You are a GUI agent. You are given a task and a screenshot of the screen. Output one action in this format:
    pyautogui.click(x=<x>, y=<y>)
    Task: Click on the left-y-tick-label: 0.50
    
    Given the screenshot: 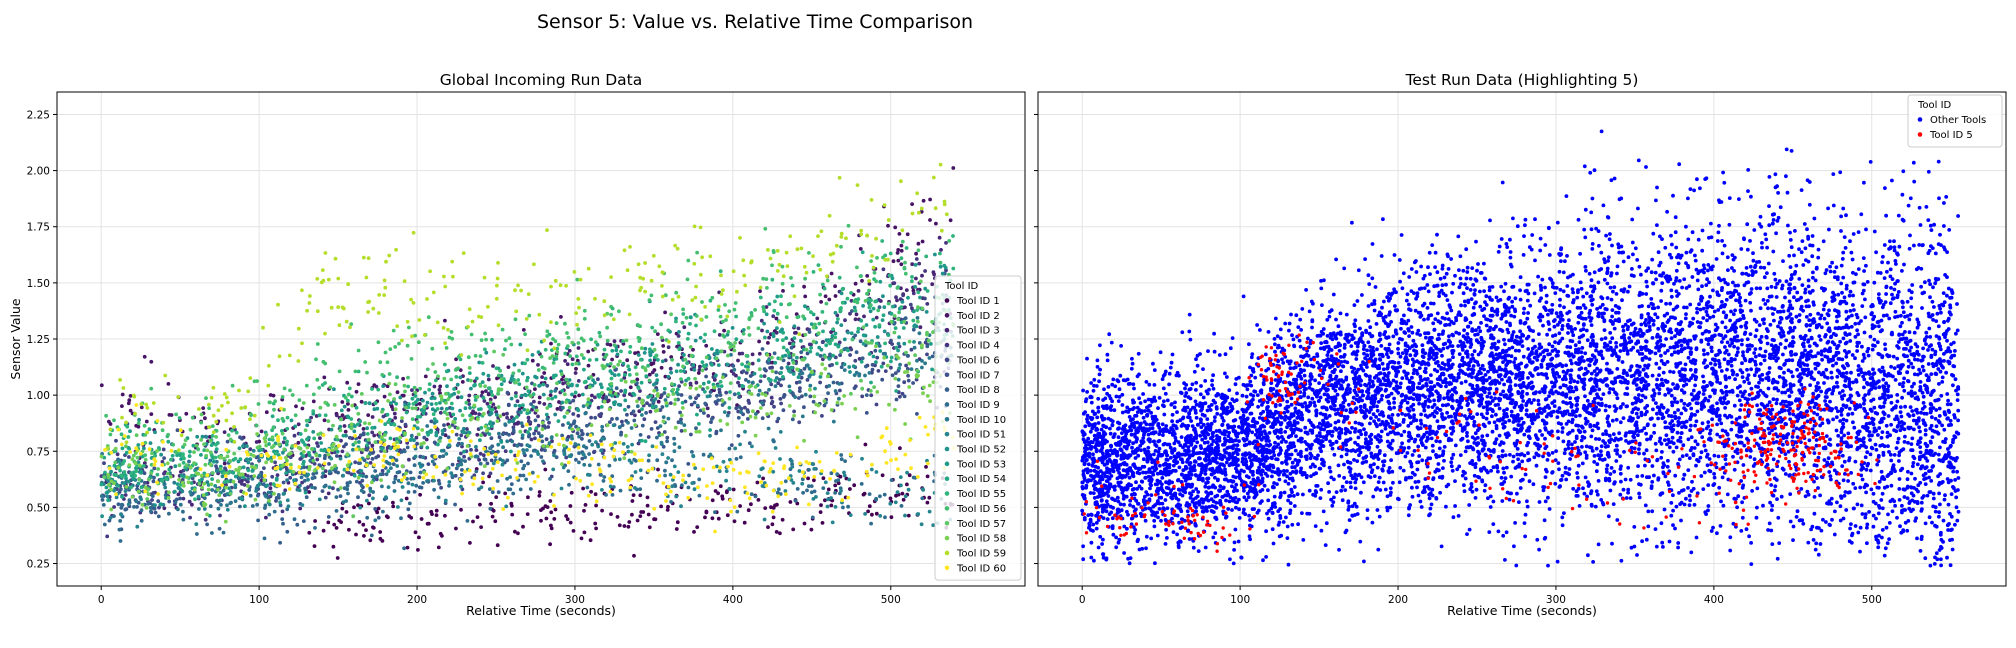 What is the action you would take?
    pyautogui.click(x=38, y=508)
    